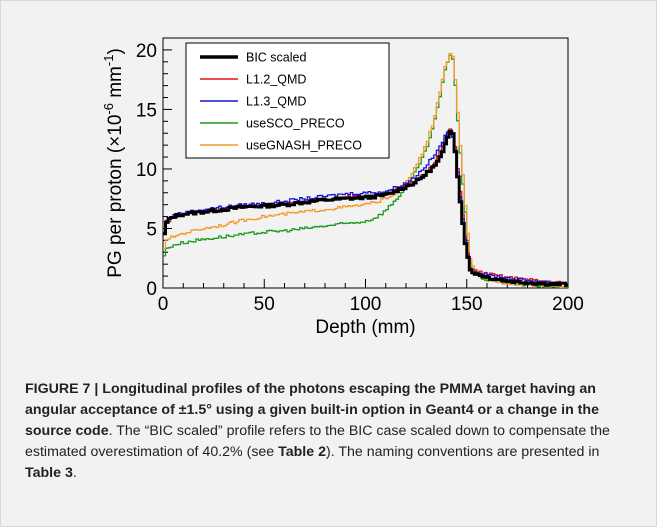 The height and width of the screenshot is (527, 657). What do you see at coordinates (365, 327) in the screenshot?
I see `x-axis-label: Depth (mm)` at bounding box center [365, 327].